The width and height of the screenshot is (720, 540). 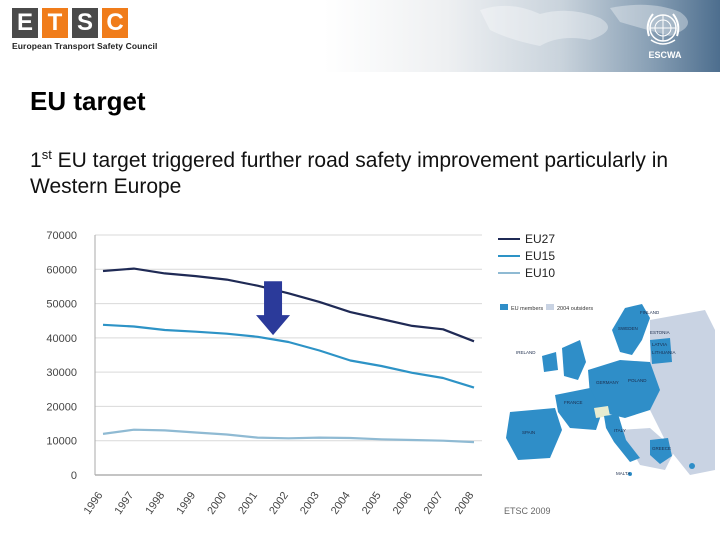 I want to click on x-tick-label: 2007, so click(x=434, y=503).